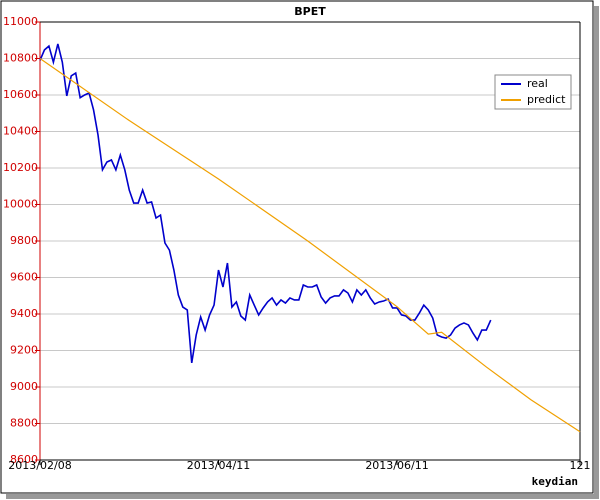 This screenshot has width=600, height=500. I want to click on y-tick-label: 10200, so click(20, 167).